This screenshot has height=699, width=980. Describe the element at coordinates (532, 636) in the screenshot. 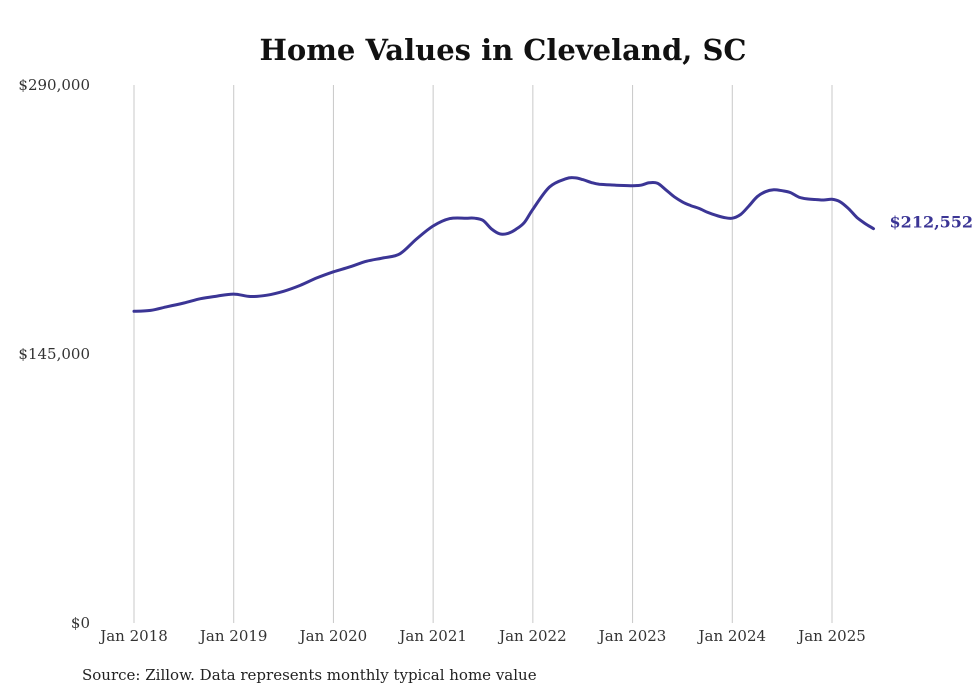

I see `x-tick-label: Jan 2022` at that location.